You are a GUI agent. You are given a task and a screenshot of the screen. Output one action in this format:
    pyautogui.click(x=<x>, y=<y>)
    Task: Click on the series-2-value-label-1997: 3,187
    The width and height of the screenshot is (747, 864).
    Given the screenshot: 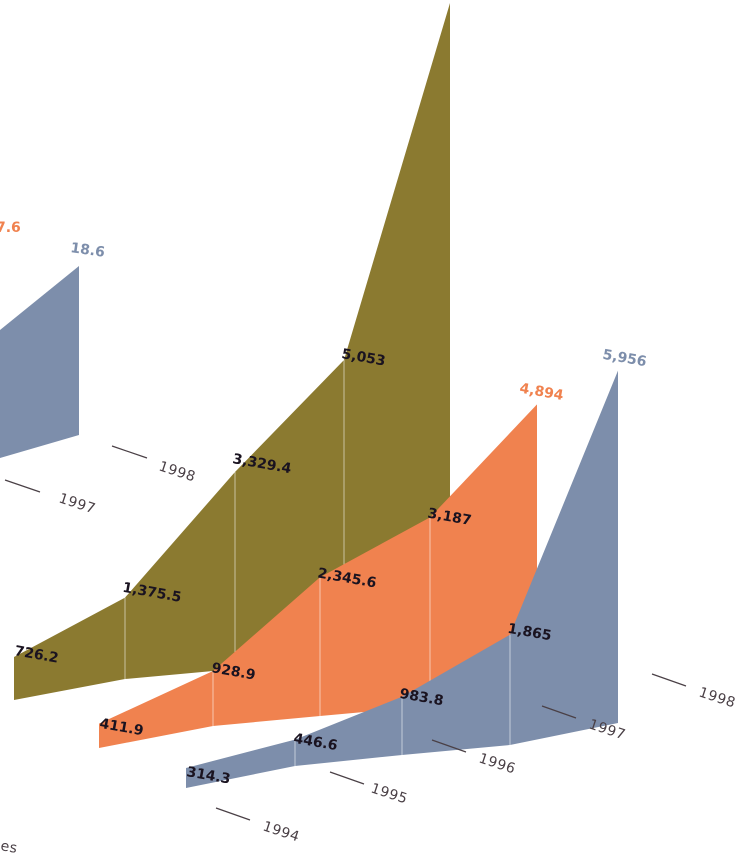 What is the action you would take?
    pyautogui.click(x=449, y=517)
    